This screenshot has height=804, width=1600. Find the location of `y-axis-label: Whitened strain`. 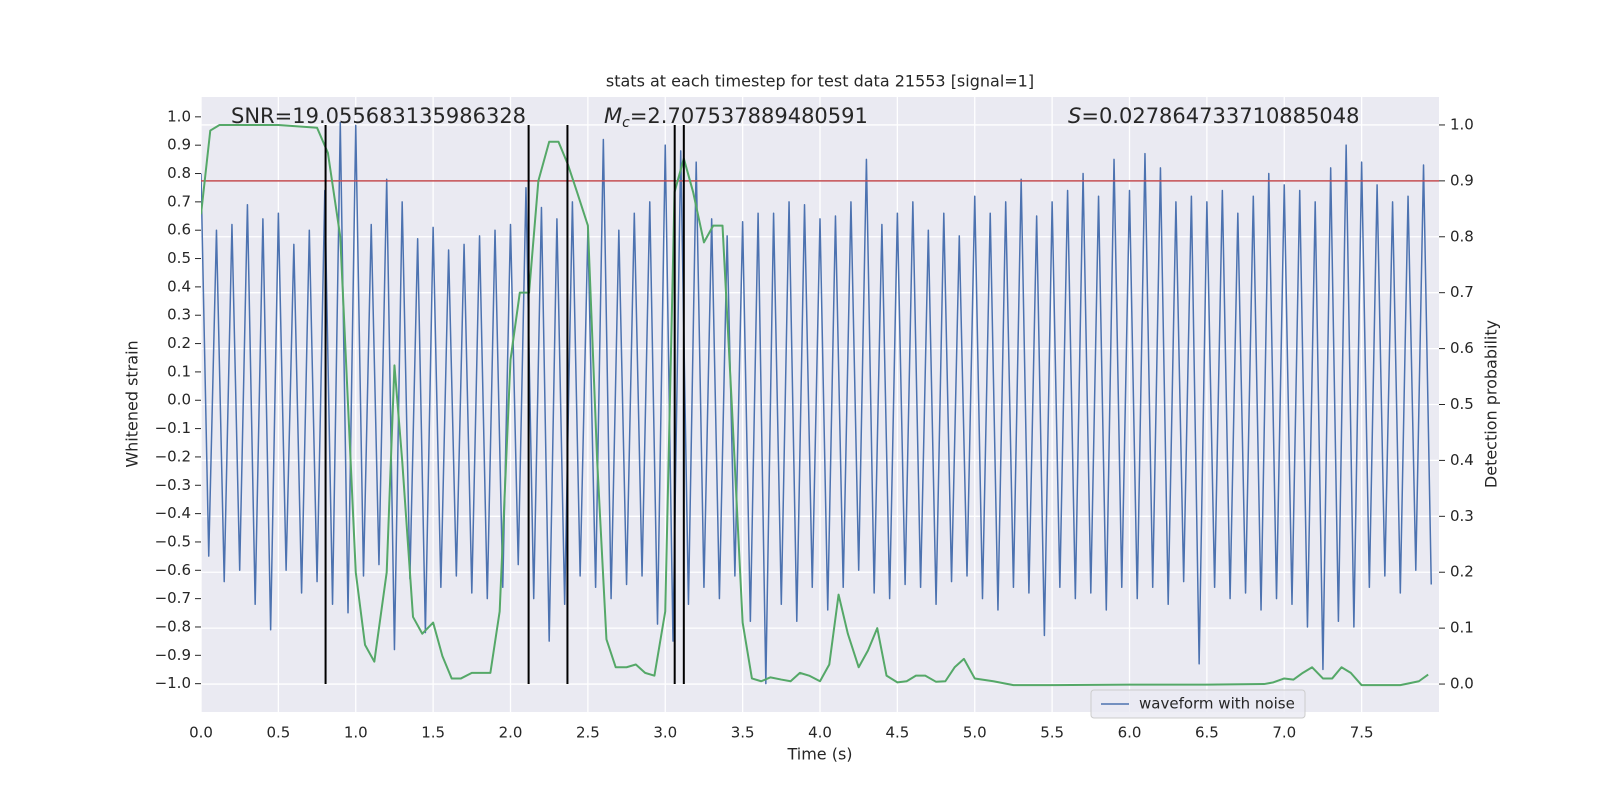

y-axis-label: Whitened strain is located at coordinates (132, 403).